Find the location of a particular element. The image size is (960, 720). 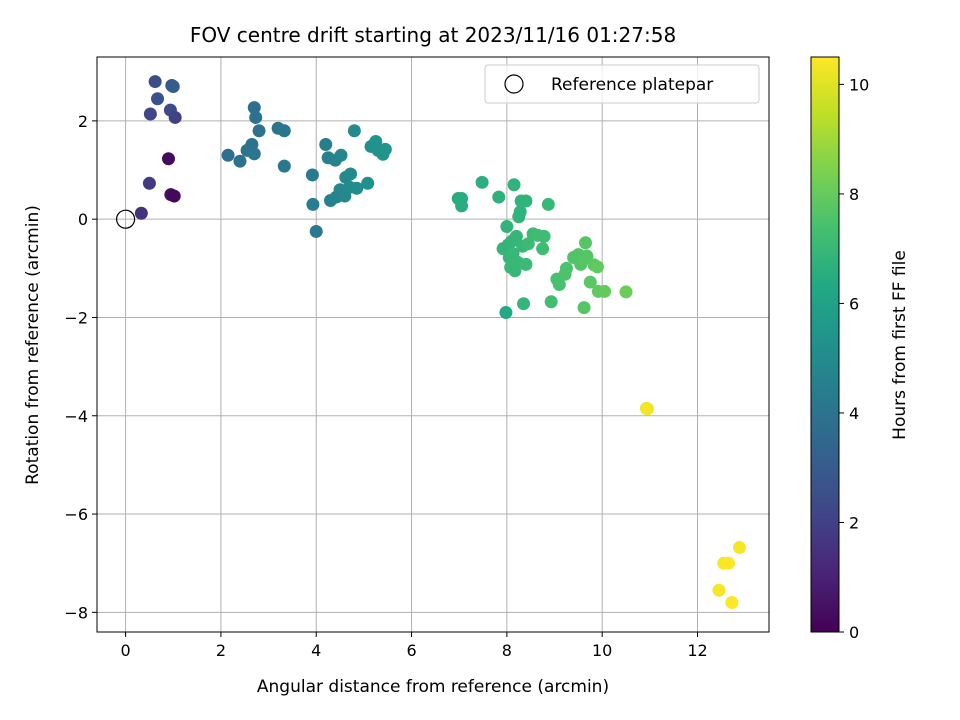

x-axis-label: Angular distance from reference (arcmin) is located at coordinates (433, 687).